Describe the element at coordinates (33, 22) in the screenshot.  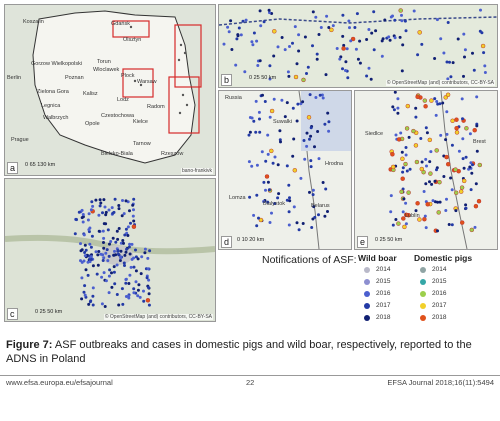
I see `city-label: Koszalin` at that location.